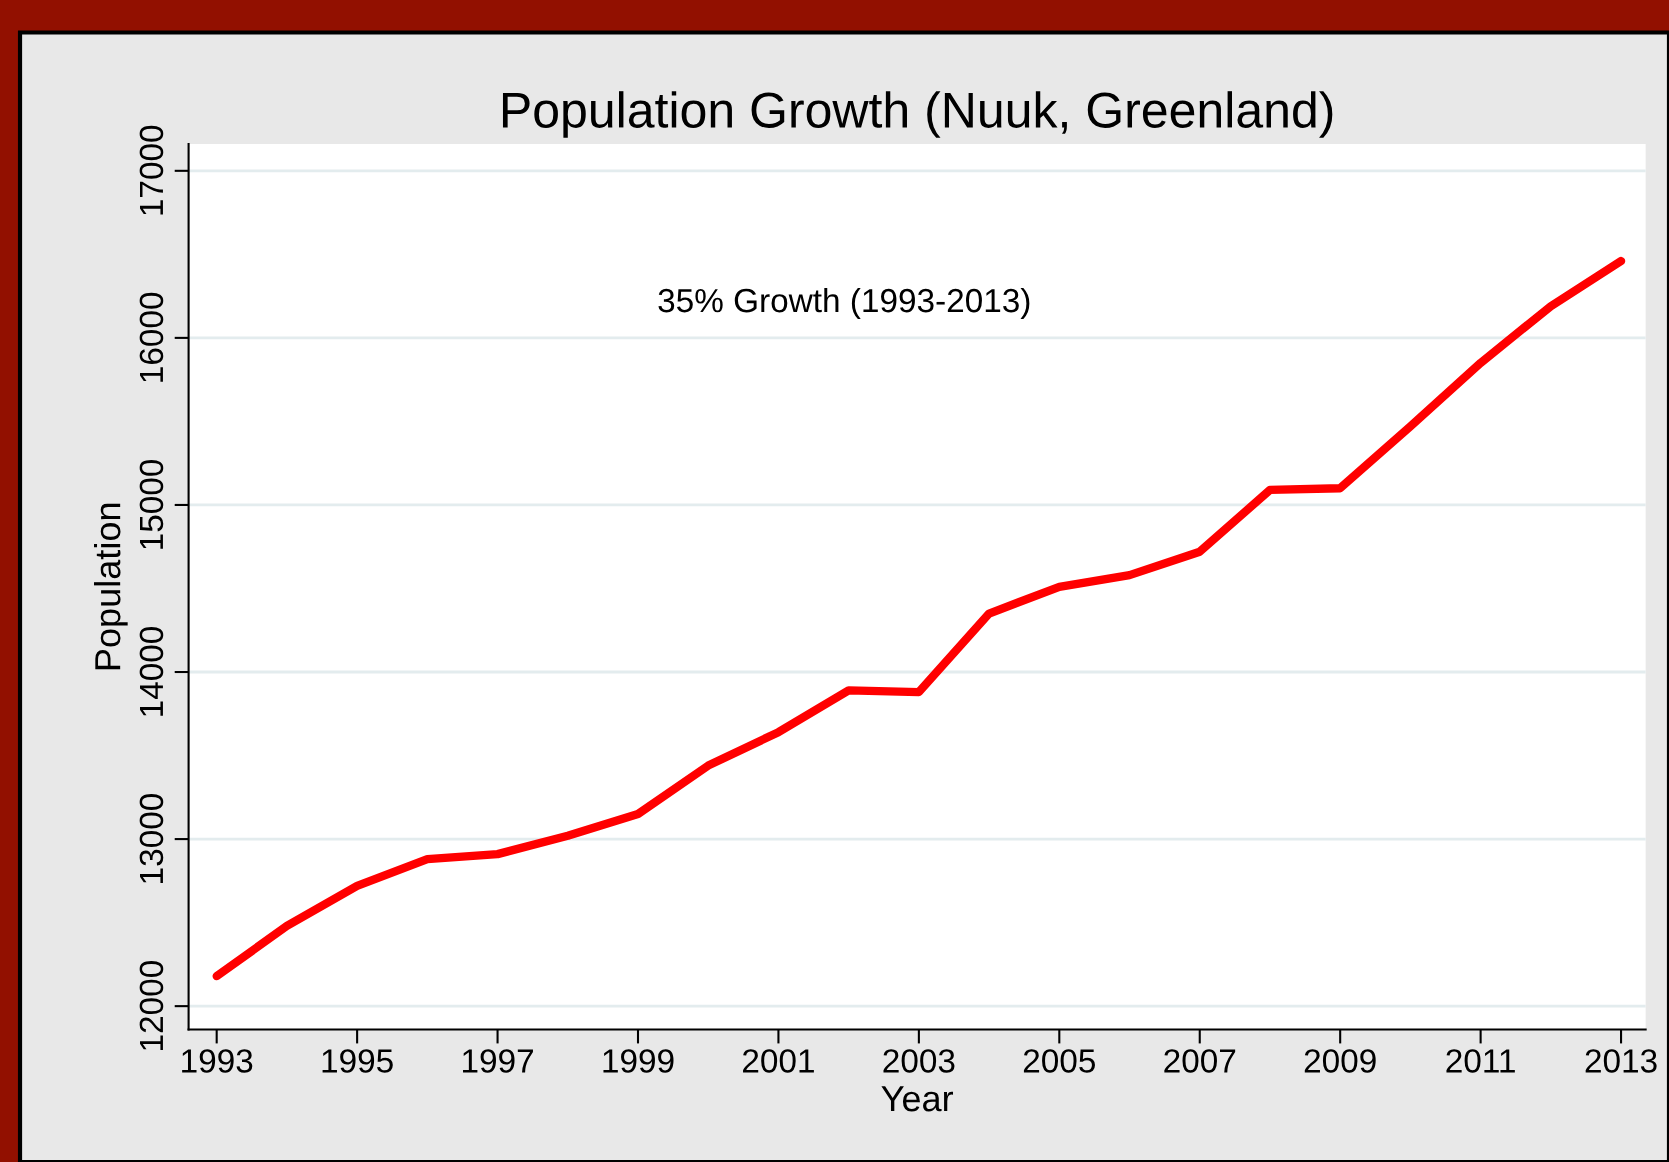 The width and height of the screenshot is (1669, 1162). What do you see at coordinates (917, 1099) in the screenshot?
I see `x-axis-title: Year` at bounding box center [917, 1099].